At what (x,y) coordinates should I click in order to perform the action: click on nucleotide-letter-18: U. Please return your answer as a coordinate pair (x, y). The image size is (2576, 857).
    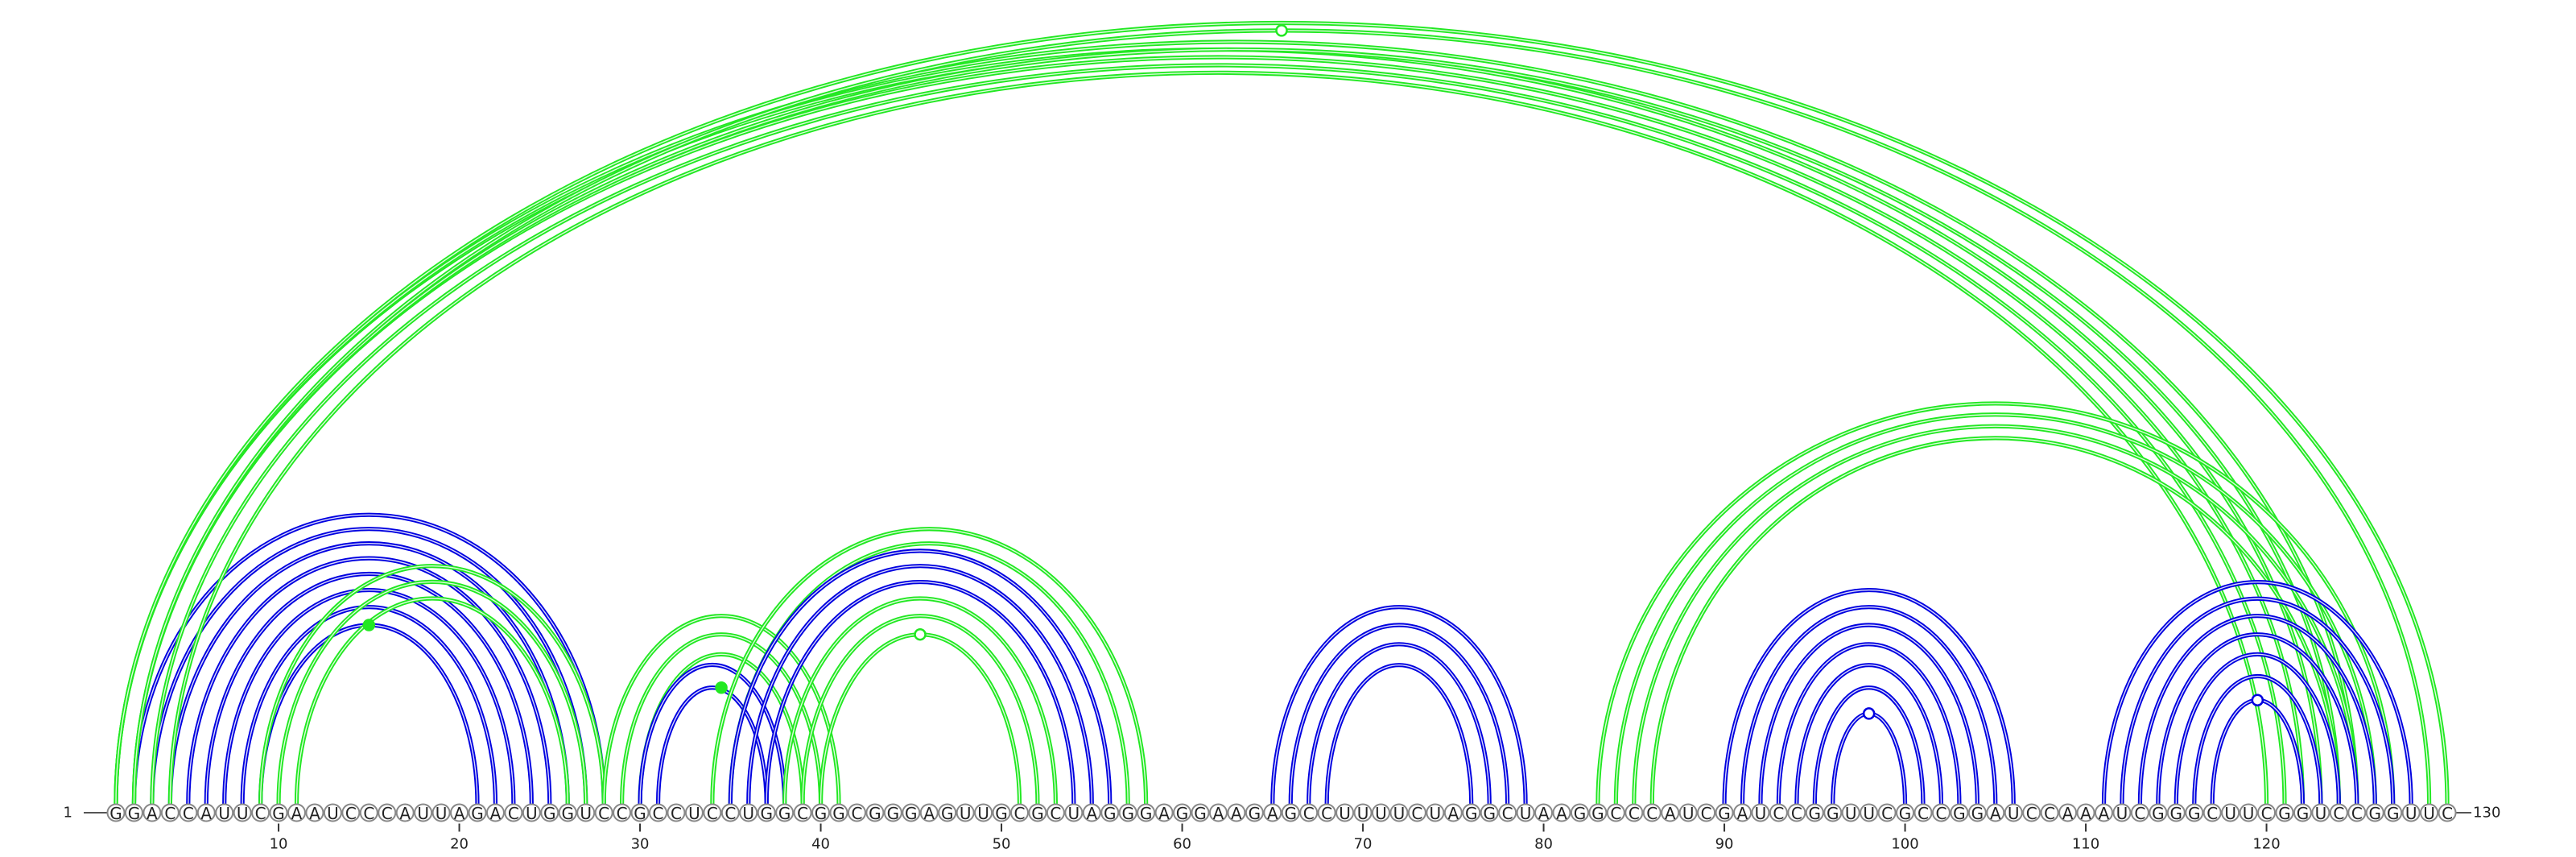
    Looking at the image, I should click on (423, 813).